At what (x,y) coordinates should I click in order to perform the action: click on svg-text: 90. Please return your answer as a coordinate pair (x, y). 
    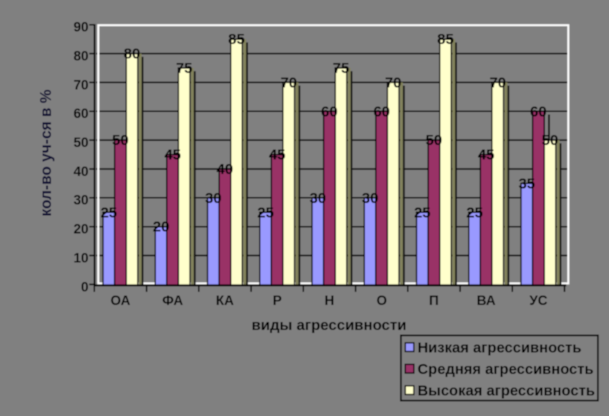
    Looking at the image, I should click on (80, 27).